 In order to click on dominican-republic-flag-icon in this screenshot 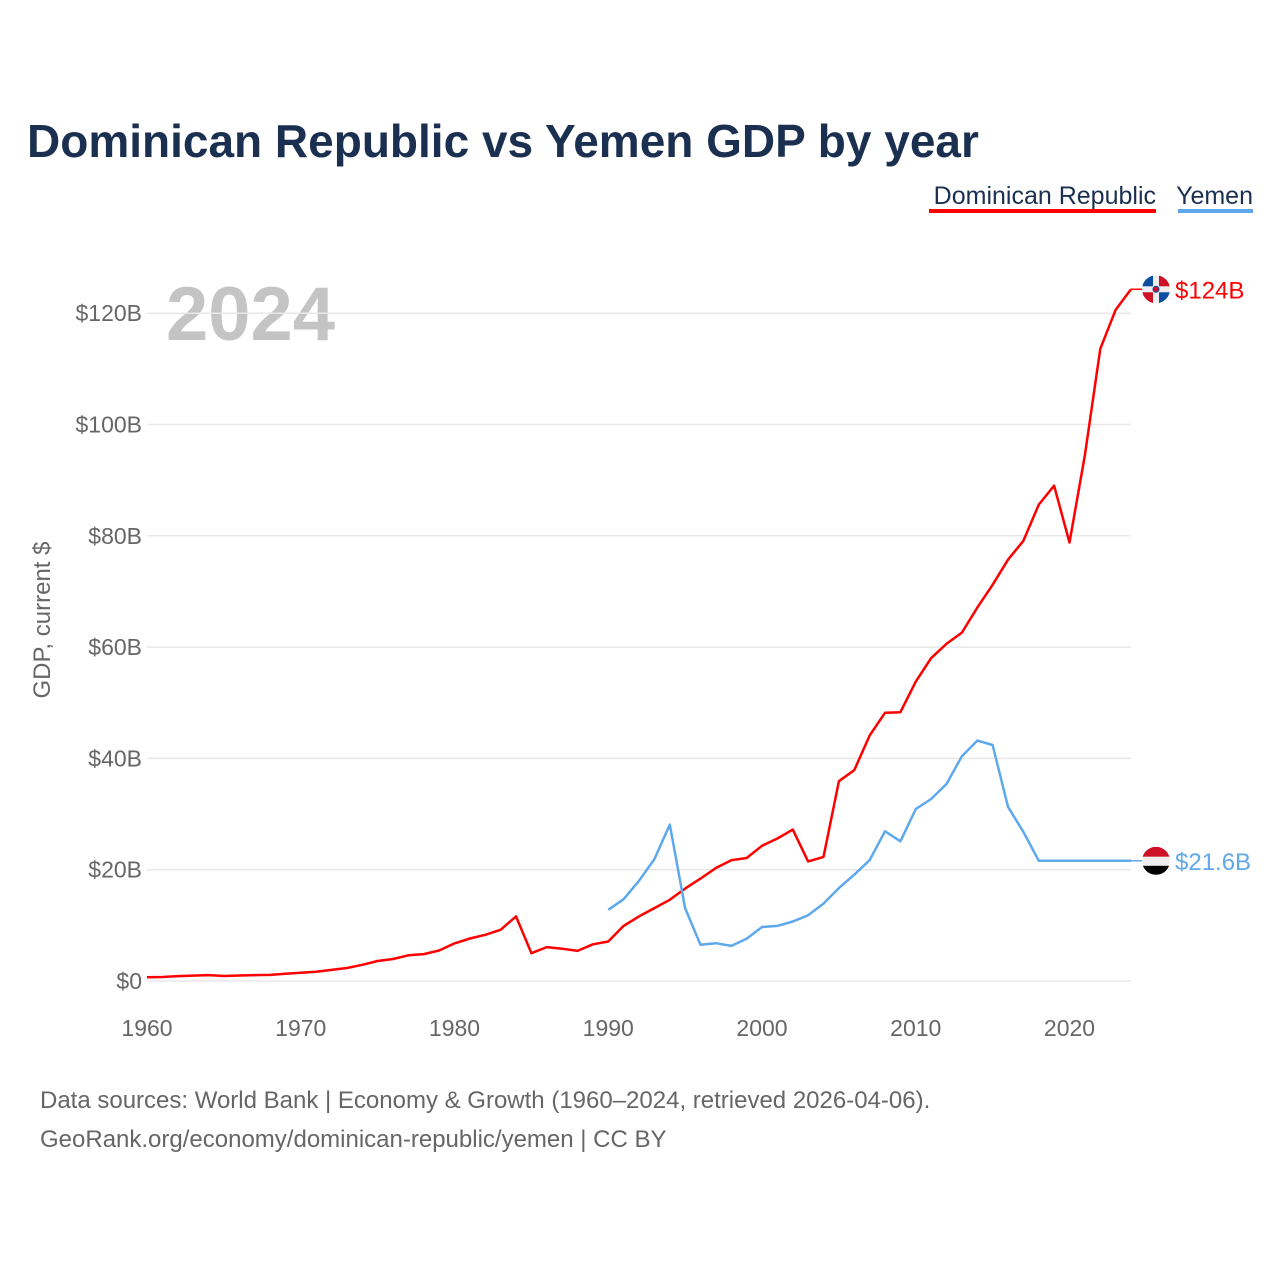, I will do `click(1156, 289)`.